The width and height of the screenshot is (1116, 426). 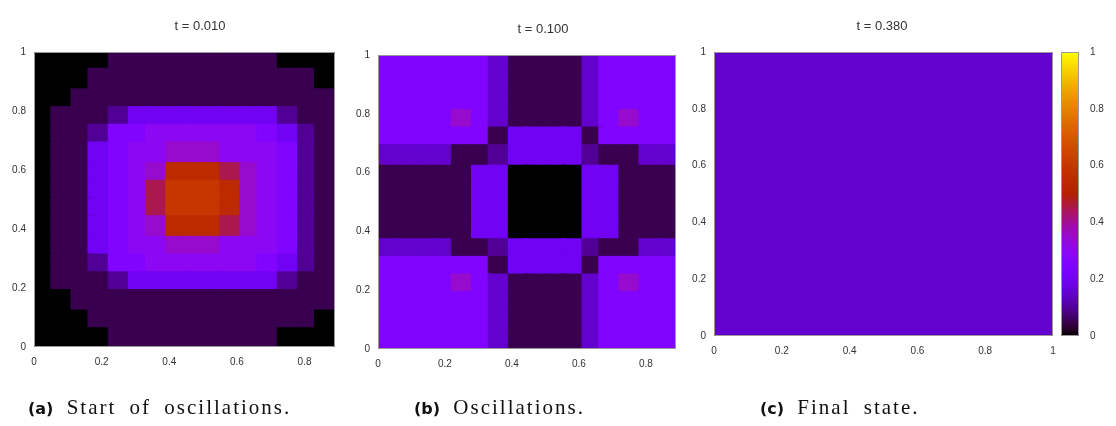 What do you see at coordinates (1097, 108) in the screenshot?
I see `color-bar-label: 0.8` at bounding box center [1097, 108].